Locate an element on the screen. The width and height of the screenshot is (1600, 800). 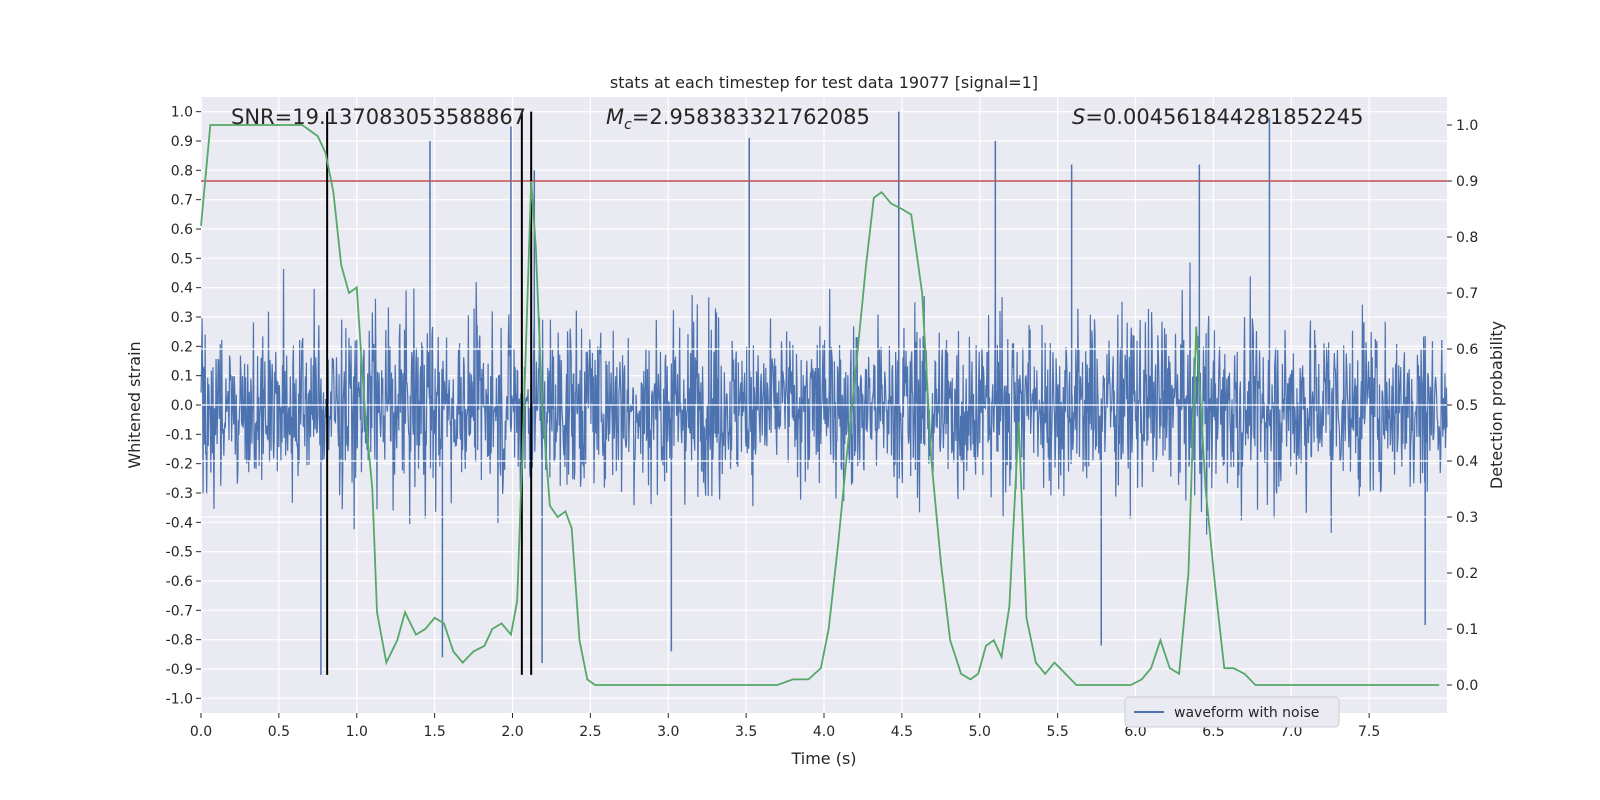
y-left-tick-label: 0.9 is located at coordinates (182, 142).